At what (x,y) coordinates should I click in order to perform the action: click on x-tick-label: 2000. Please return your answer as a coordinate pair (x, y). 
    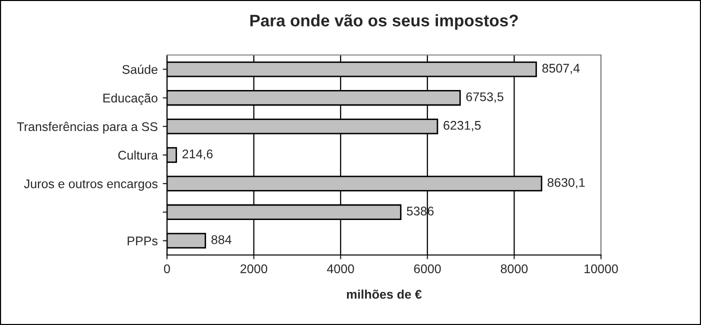
    Looking at the image, I should click on (254, 269).